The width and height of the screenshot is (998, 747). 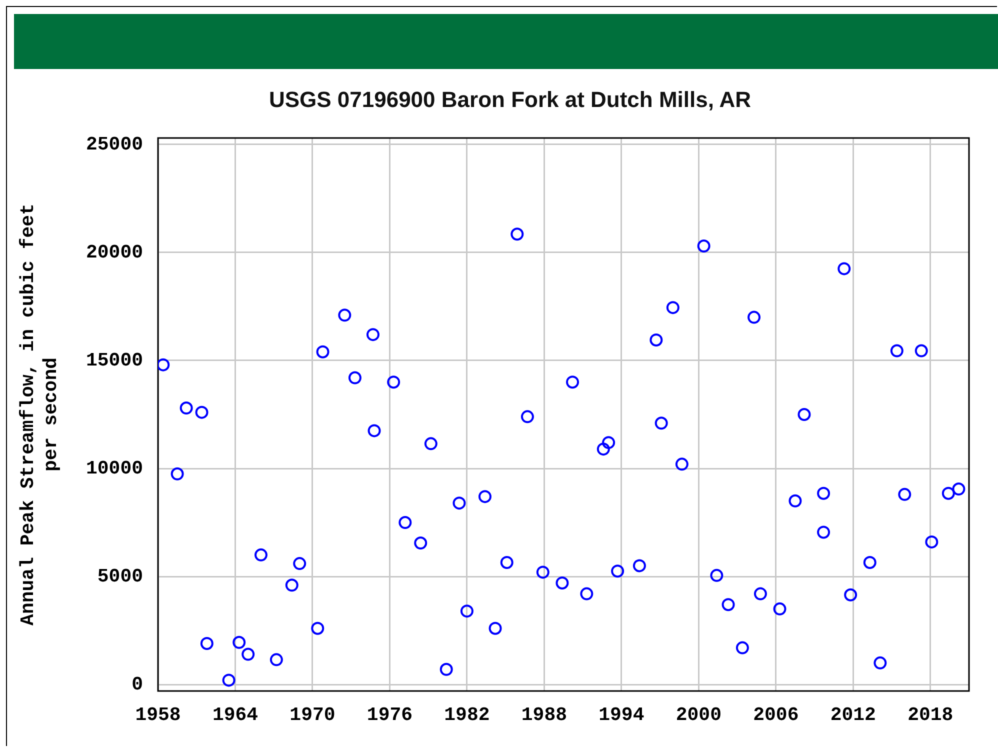 What do you see at coordinates (853, 715) in the screenshot?
I see `x-tick-label: 2012` at bounding box center [853, 715].